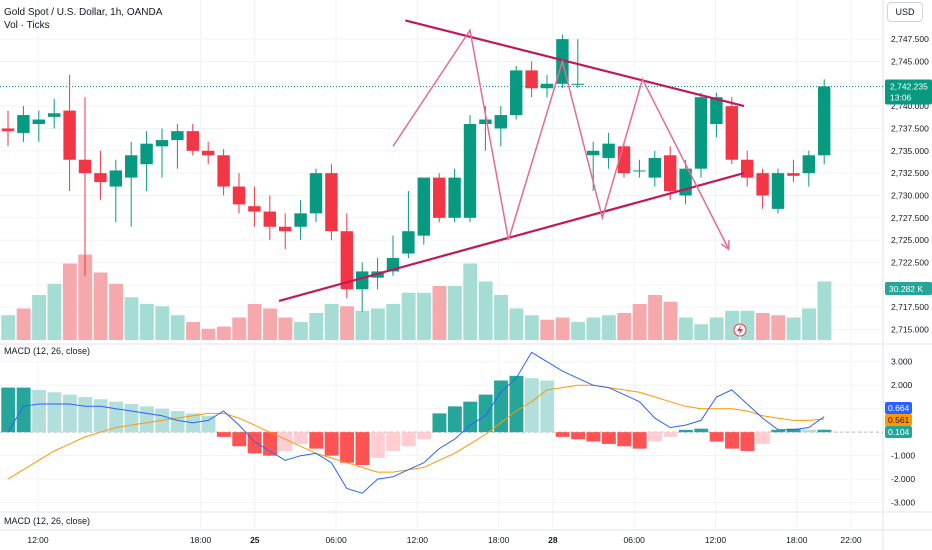  Describe the element at coordinates (910, 218) in the screenshot. I see `price-tick-label: 2,727.500` at that location.